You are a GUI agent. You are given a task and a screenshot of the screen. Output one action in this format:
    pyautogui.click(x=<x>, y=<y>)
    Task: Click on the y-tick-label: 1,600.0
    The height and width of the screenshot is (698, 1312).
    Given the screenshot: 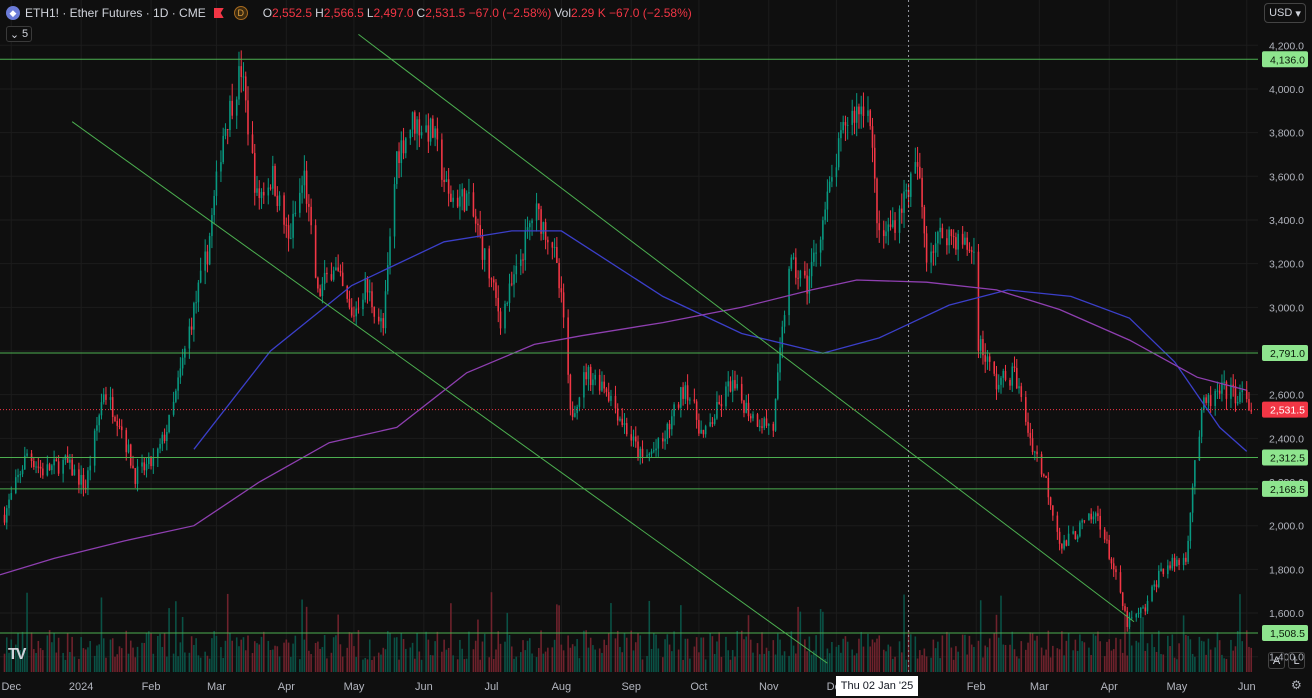 What is the action you would take?
    pyautogui.click(x=1286, y=614)
    